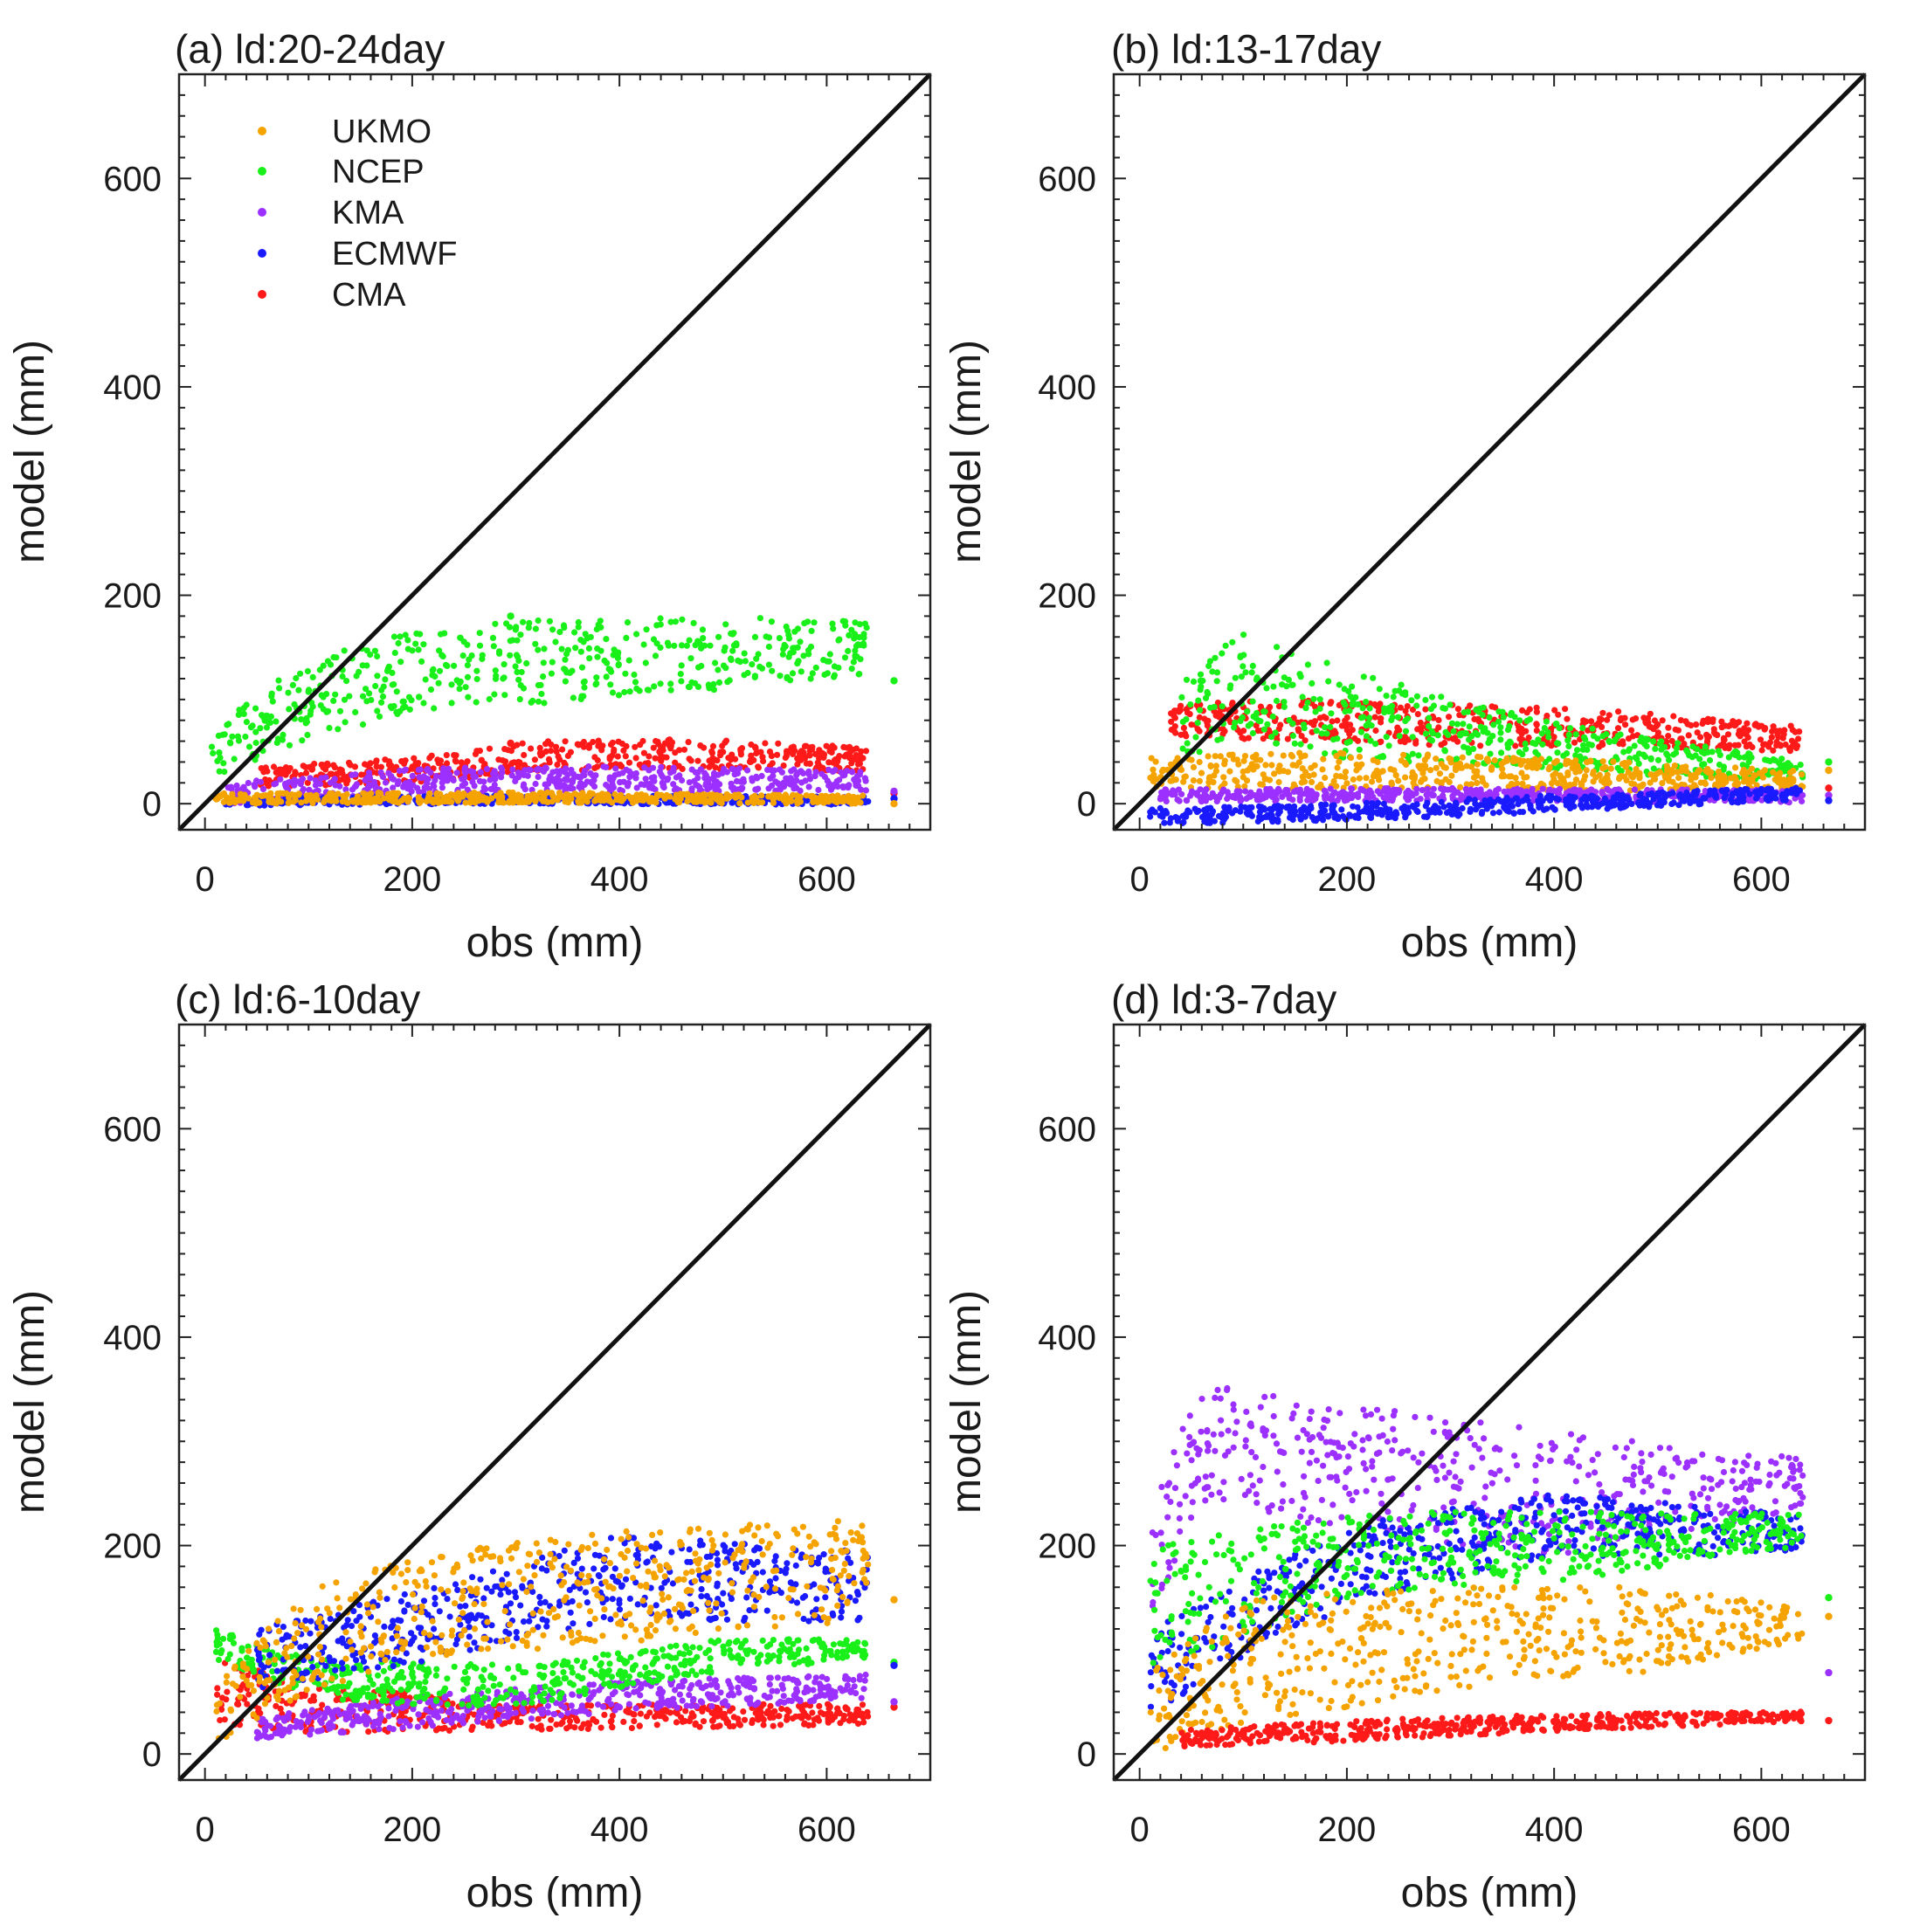 The image size is (1906, 1932). Describe the element at coordinates (395, 254) in the screenshot. I see `legend-label-ecmwf: ECMWF` at that location.